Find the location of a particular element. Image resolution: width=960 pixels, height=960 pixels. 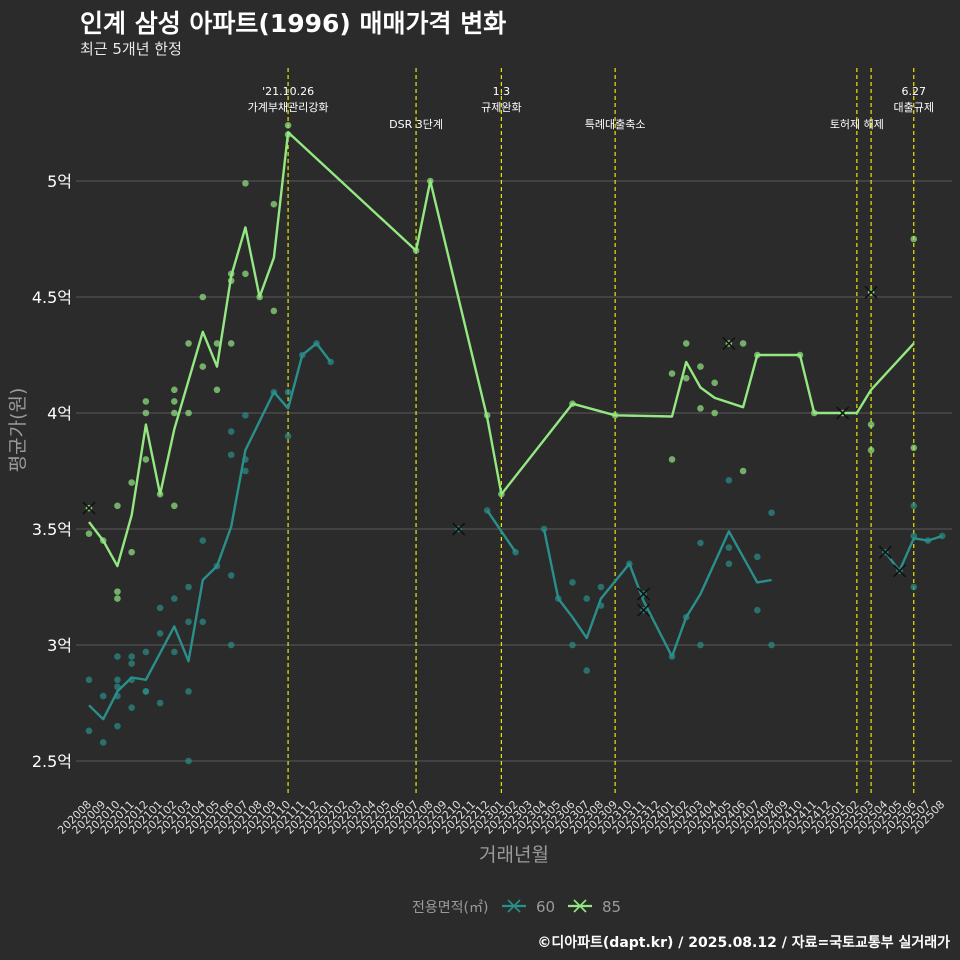

event-label: '21.10.26 is located at coordinates (288, 91).